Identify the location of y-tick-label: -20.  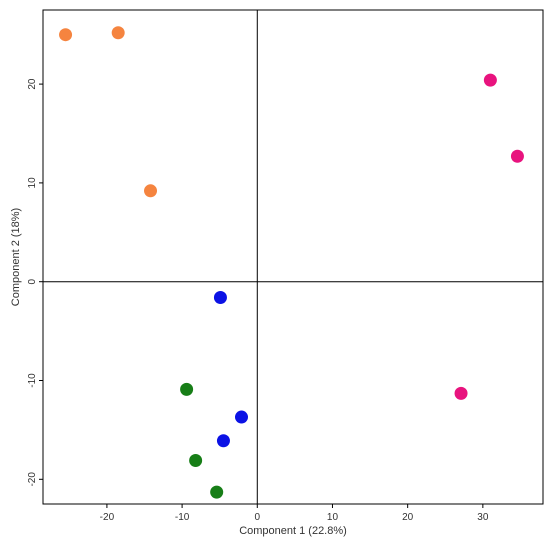
(32, 479).